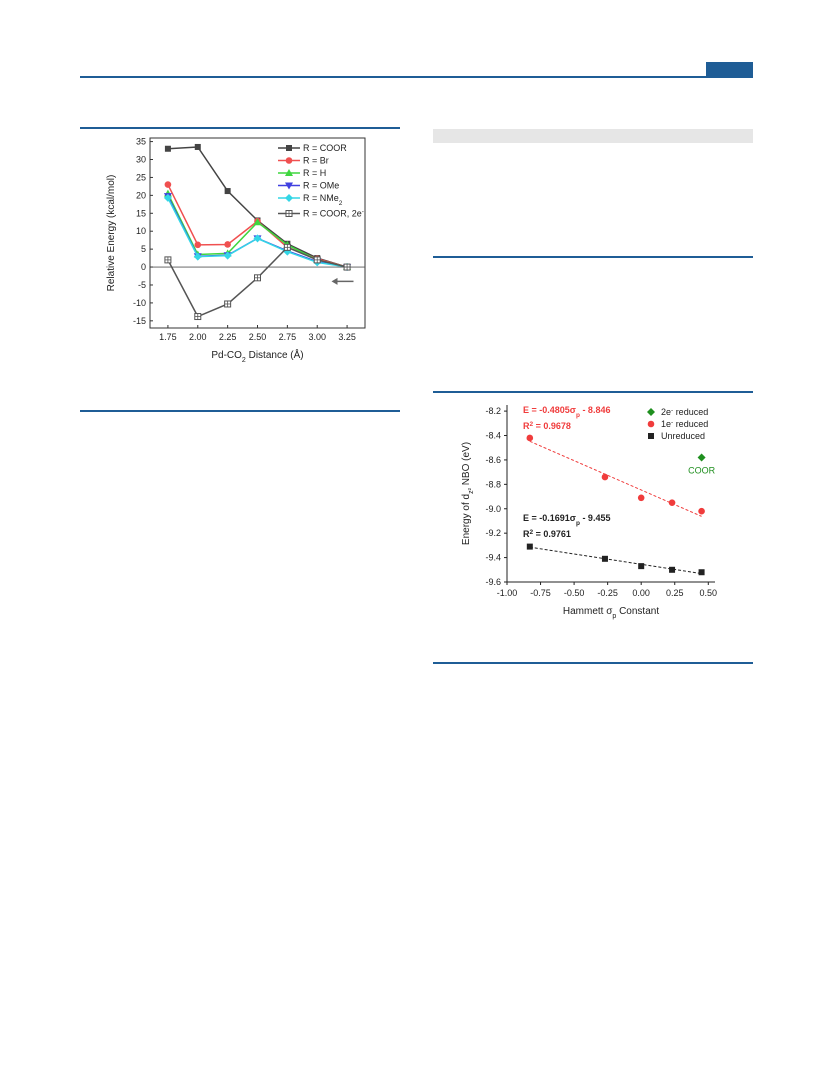 Image resolution: width=833 pixels, height=1091 pixels. I want to click on y-tick-label: 35, so click(141, 142).